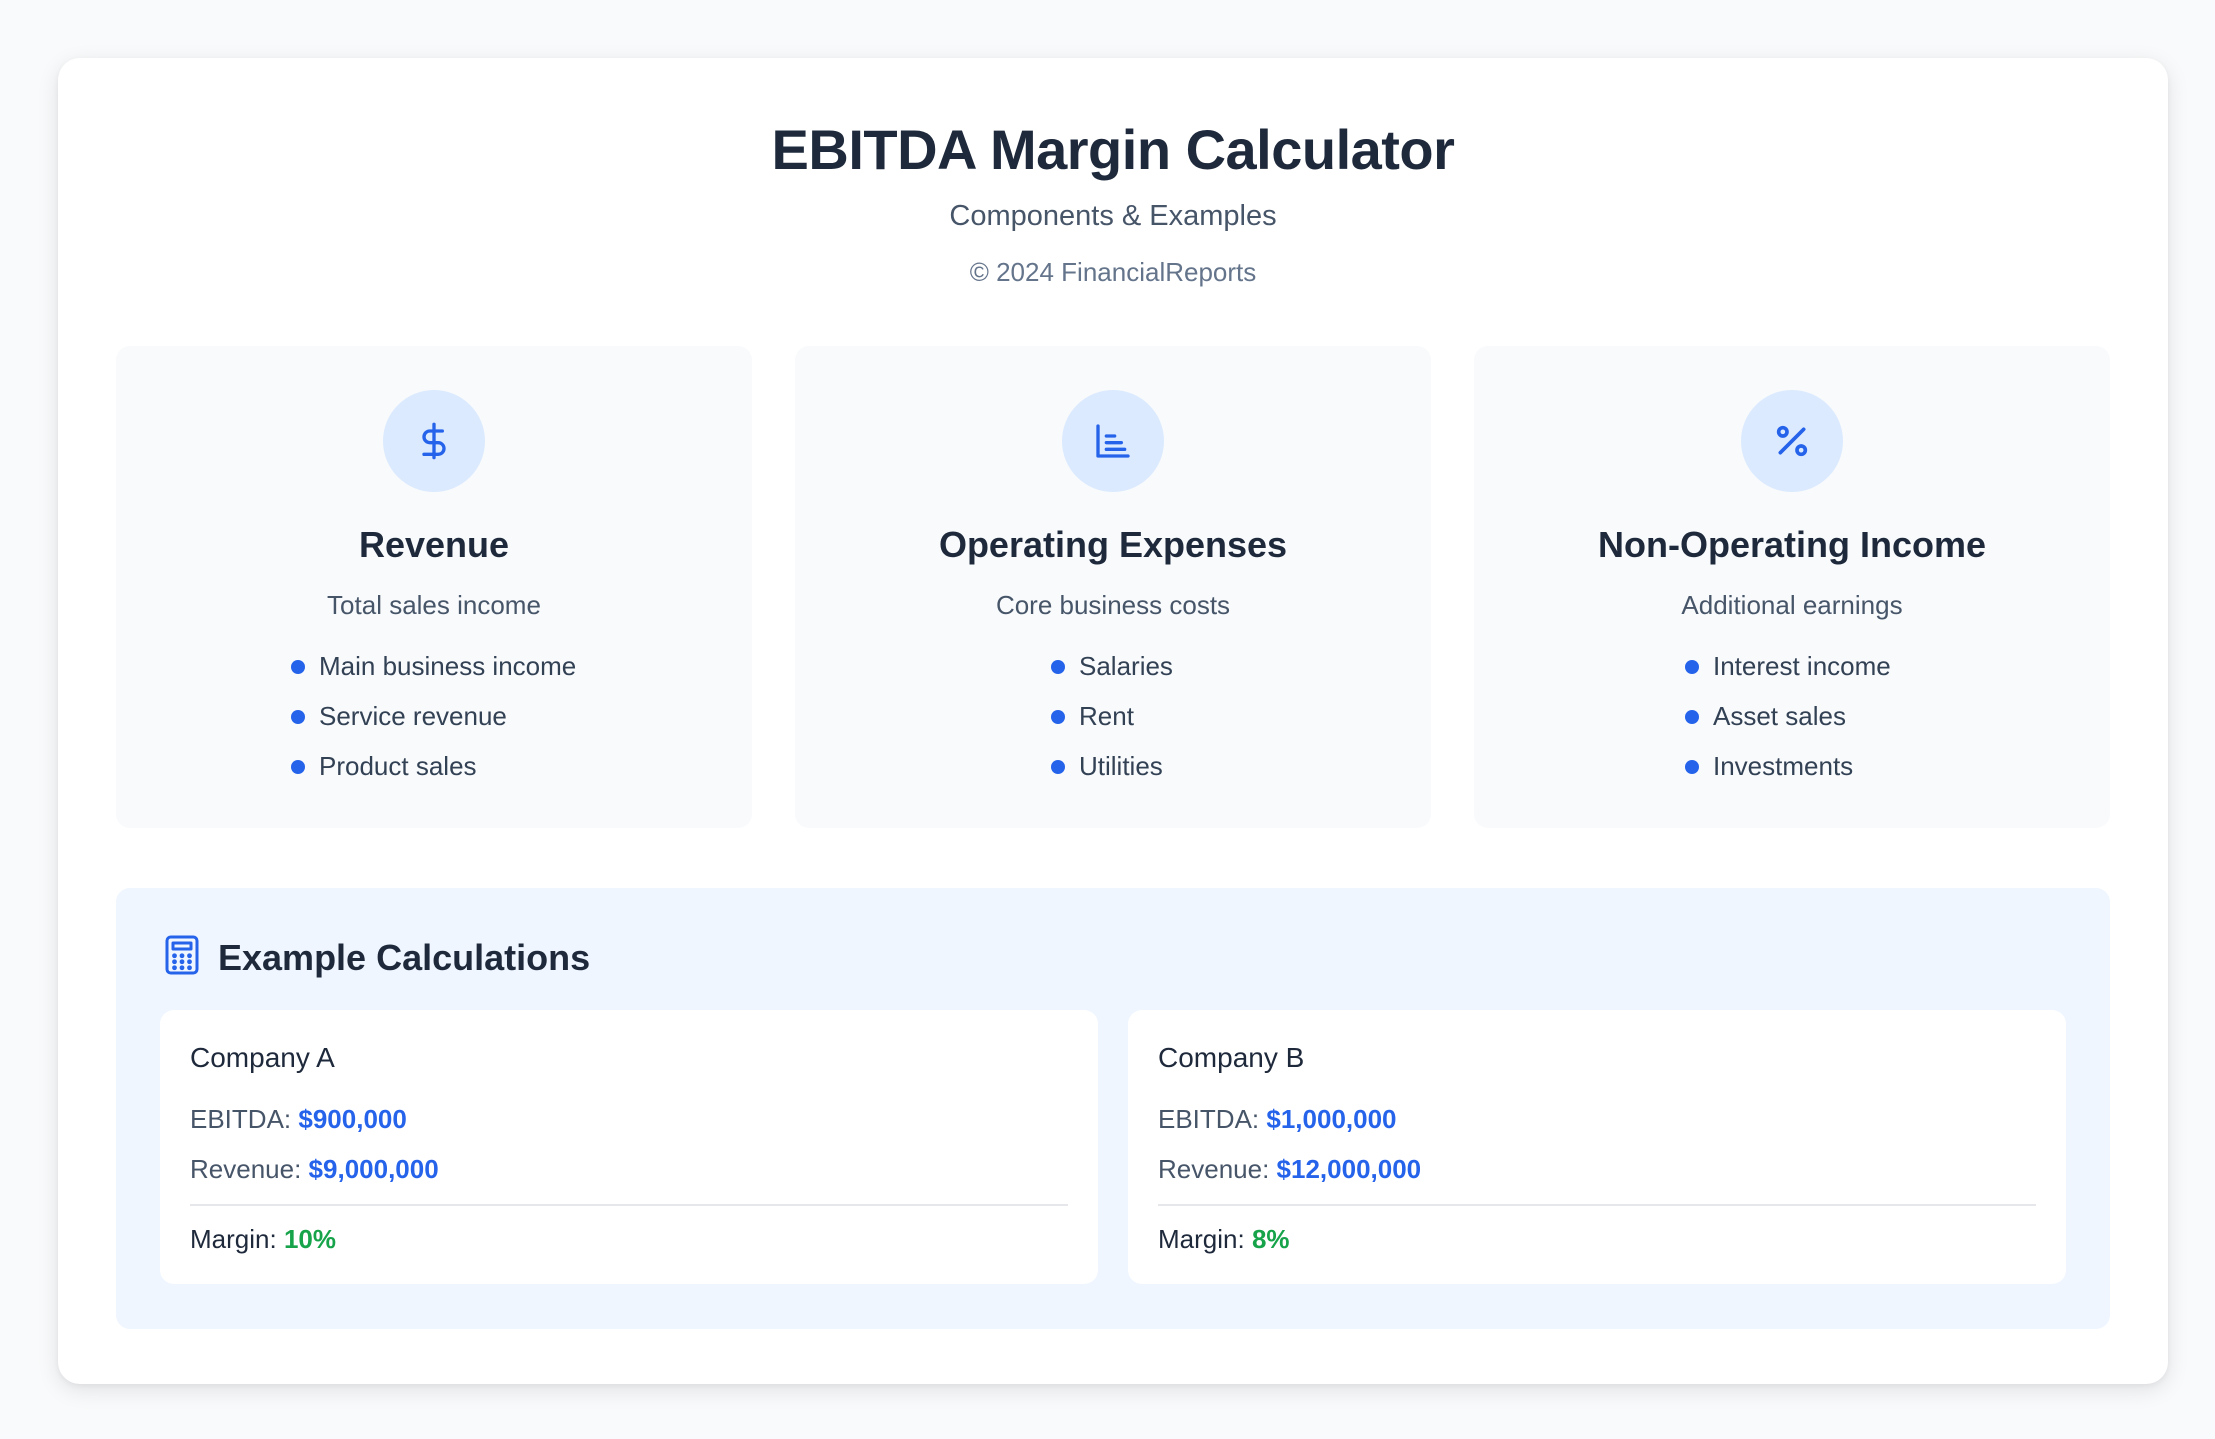  I want to click on list-item: Utilities, so click(1112, 775).